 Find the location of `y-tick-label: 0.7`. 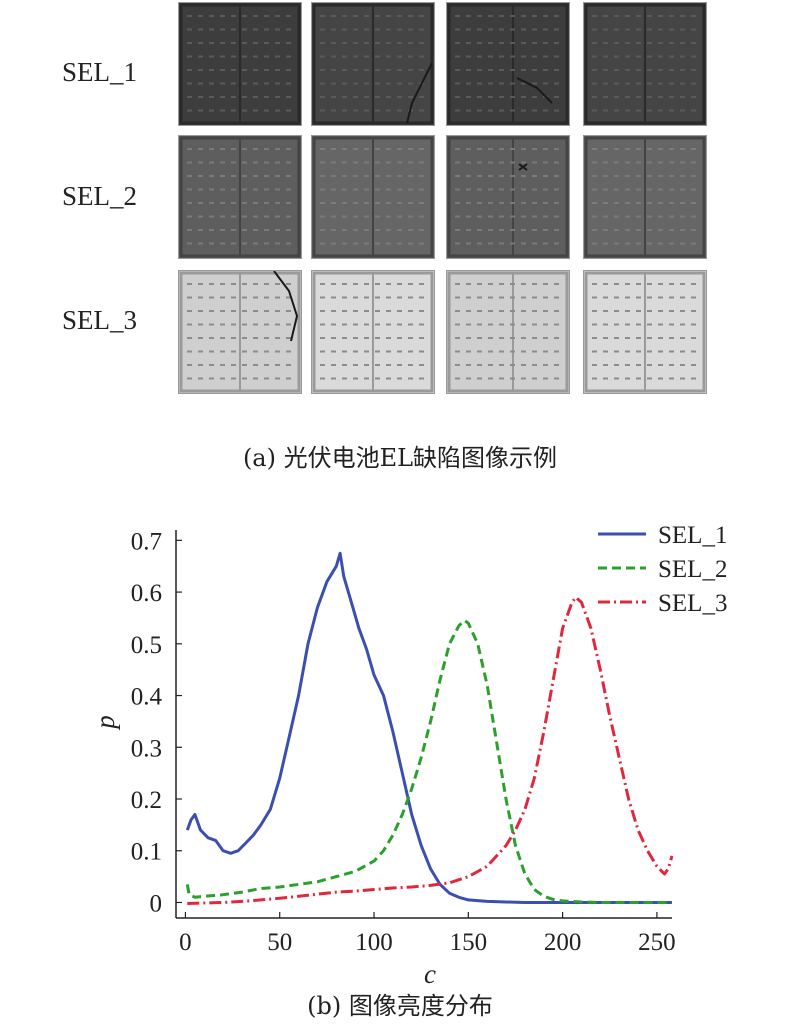

y-tick-label: 0.7 is located at coordinates (146, 541).